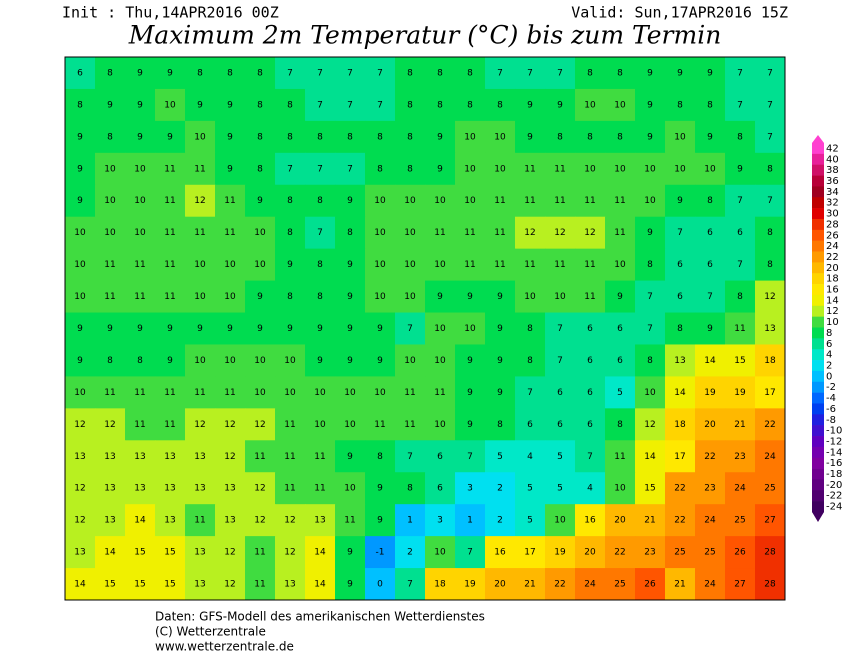  Describe the element at coordinates (832, 311) in the screenshot. I see `colorbar-label: 12` at that location.